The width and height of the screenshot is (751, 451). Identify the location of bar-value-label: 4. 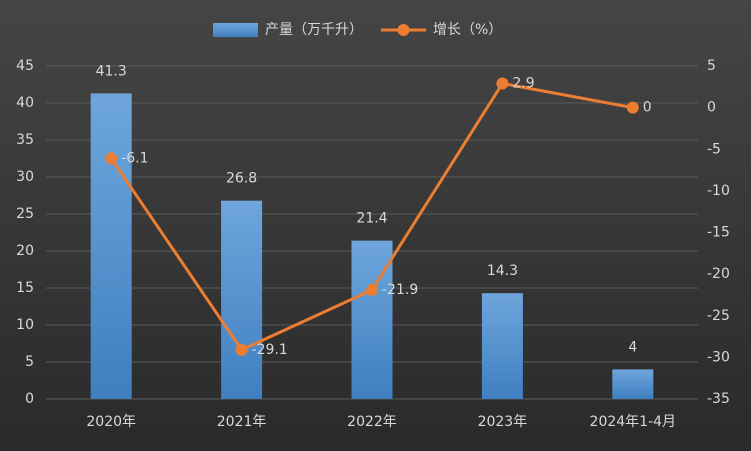
(632, 347).